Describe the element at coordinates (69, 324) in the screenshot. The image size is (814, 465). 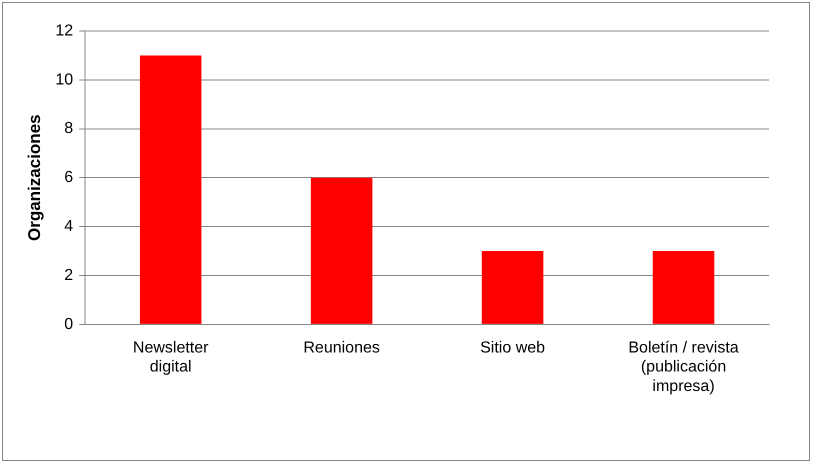
I see `y-tick-label: 0` at that location.